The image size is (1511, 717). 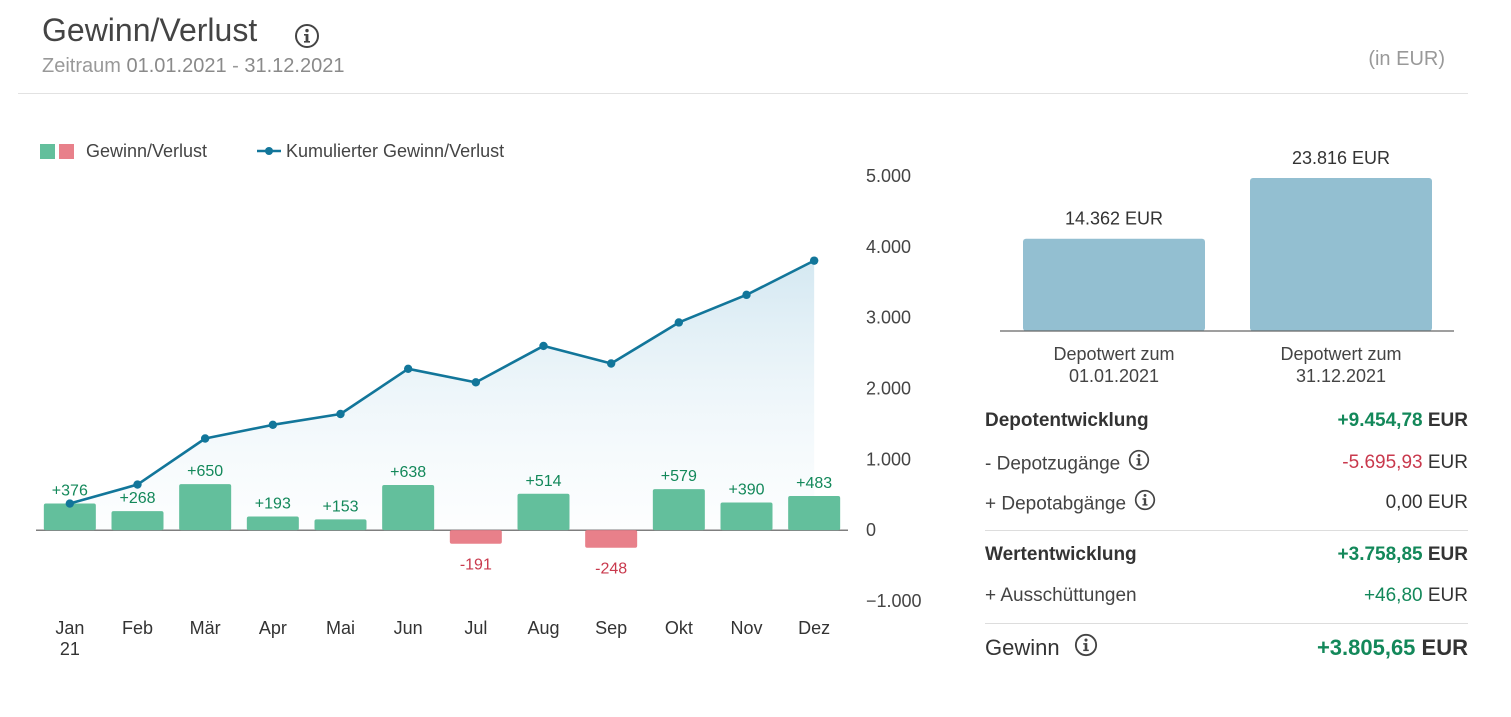 What do you see at coordinates (1226, 424) in the screenshot?
I see `summary-depotentwicklung: Depotentwicklung +9.454,78 EUR` at bounding box center [1226, 424].